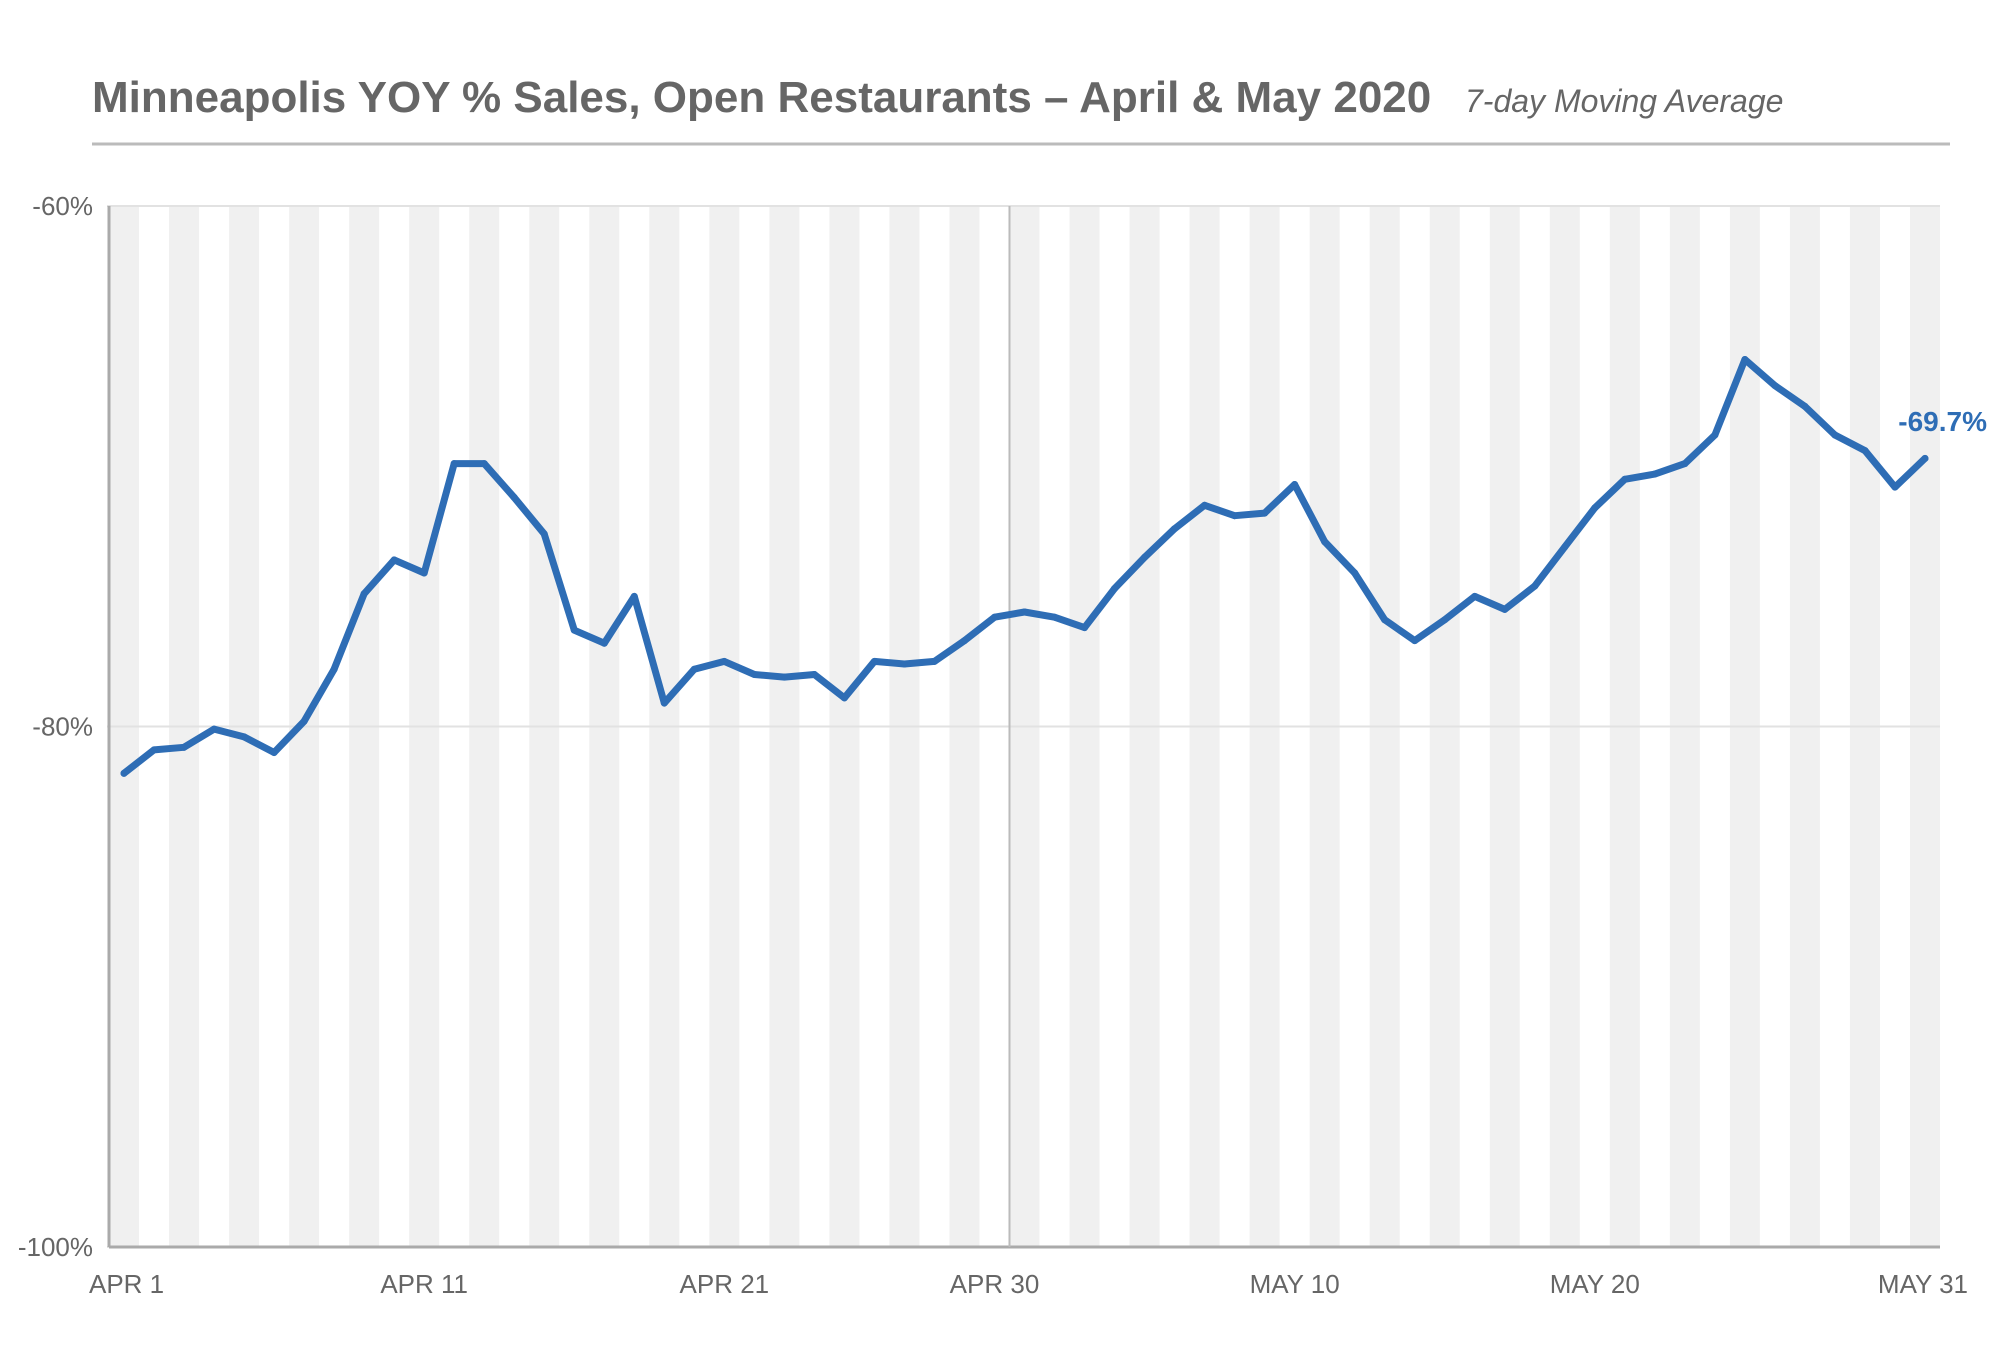  I want to click on x-tick-label: APR 11, so click(424, 1284).